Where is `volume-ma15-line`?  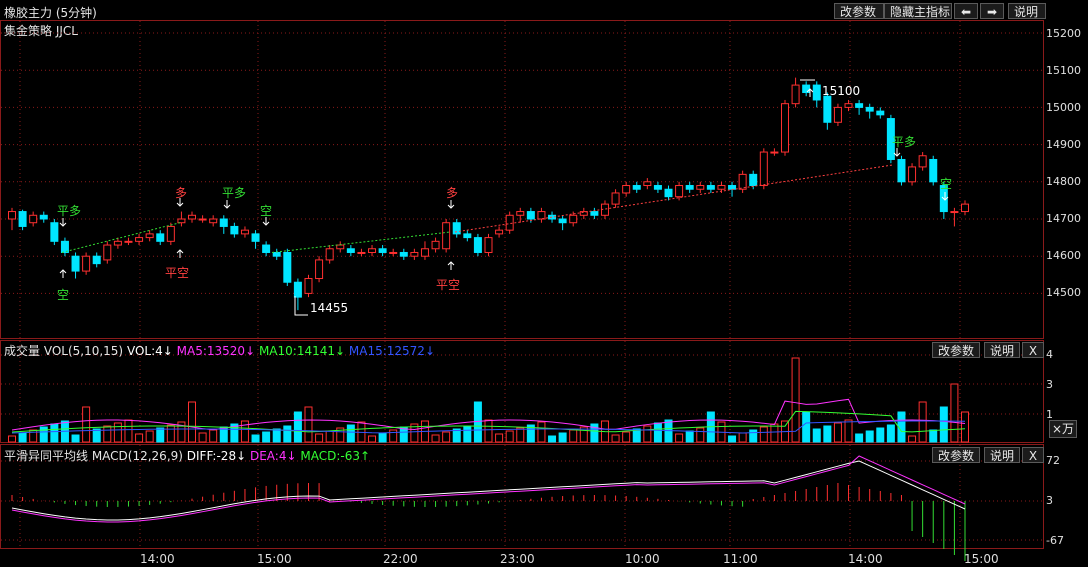 volume-ma15-line is located at coordinates (488, 427).